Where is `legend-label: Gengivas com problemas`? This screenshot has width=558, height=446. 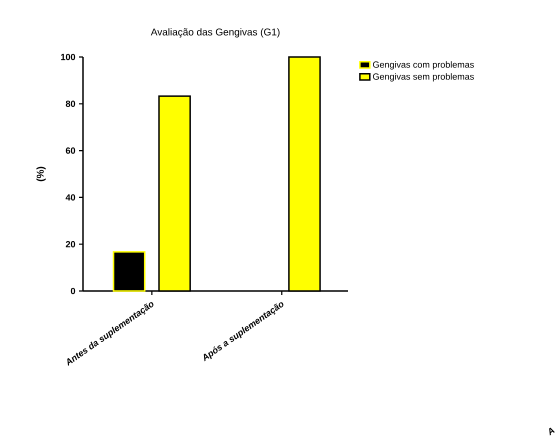
legend-label: Gengivas com problemas is located at coordinates (423, 65).